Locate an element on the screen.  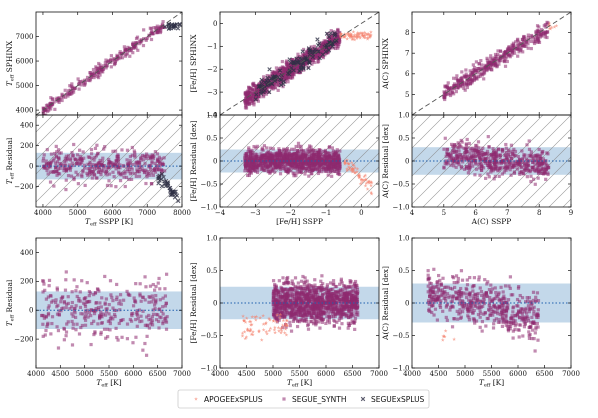
y-tick-label: 0 is located at coordinates (31, 167).